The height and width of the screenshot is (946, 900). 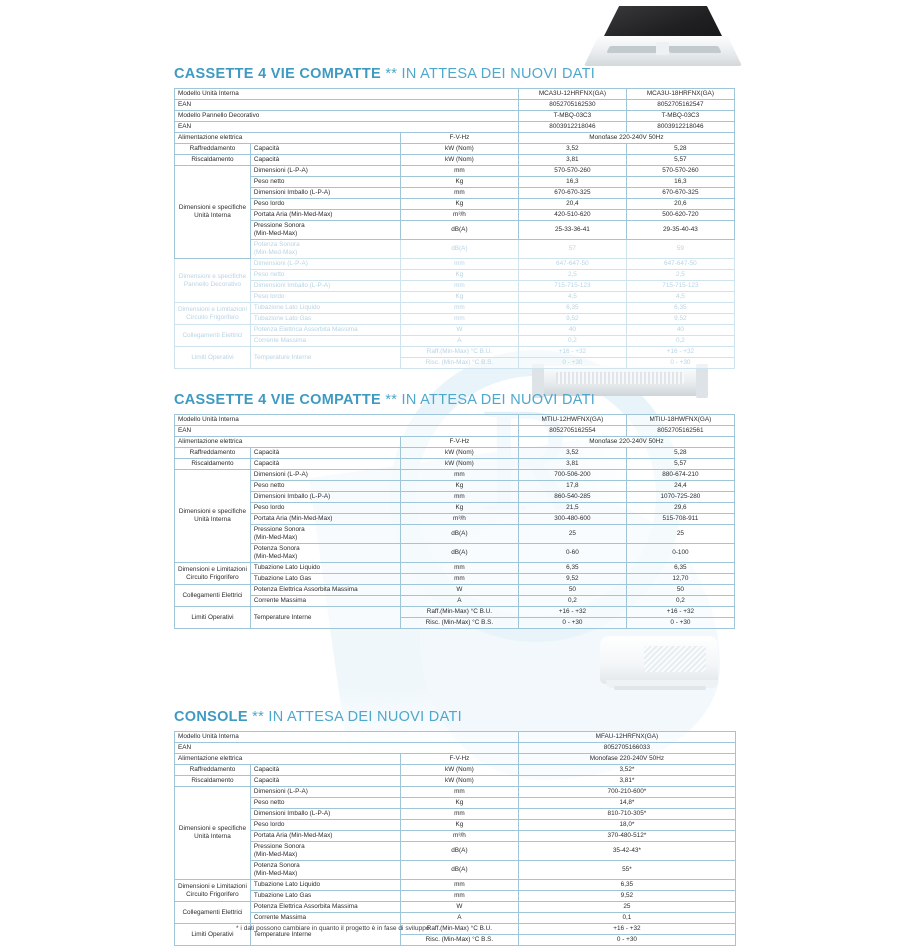 I want to click on row-value: 515-708-911, so click(x=680, y=519).